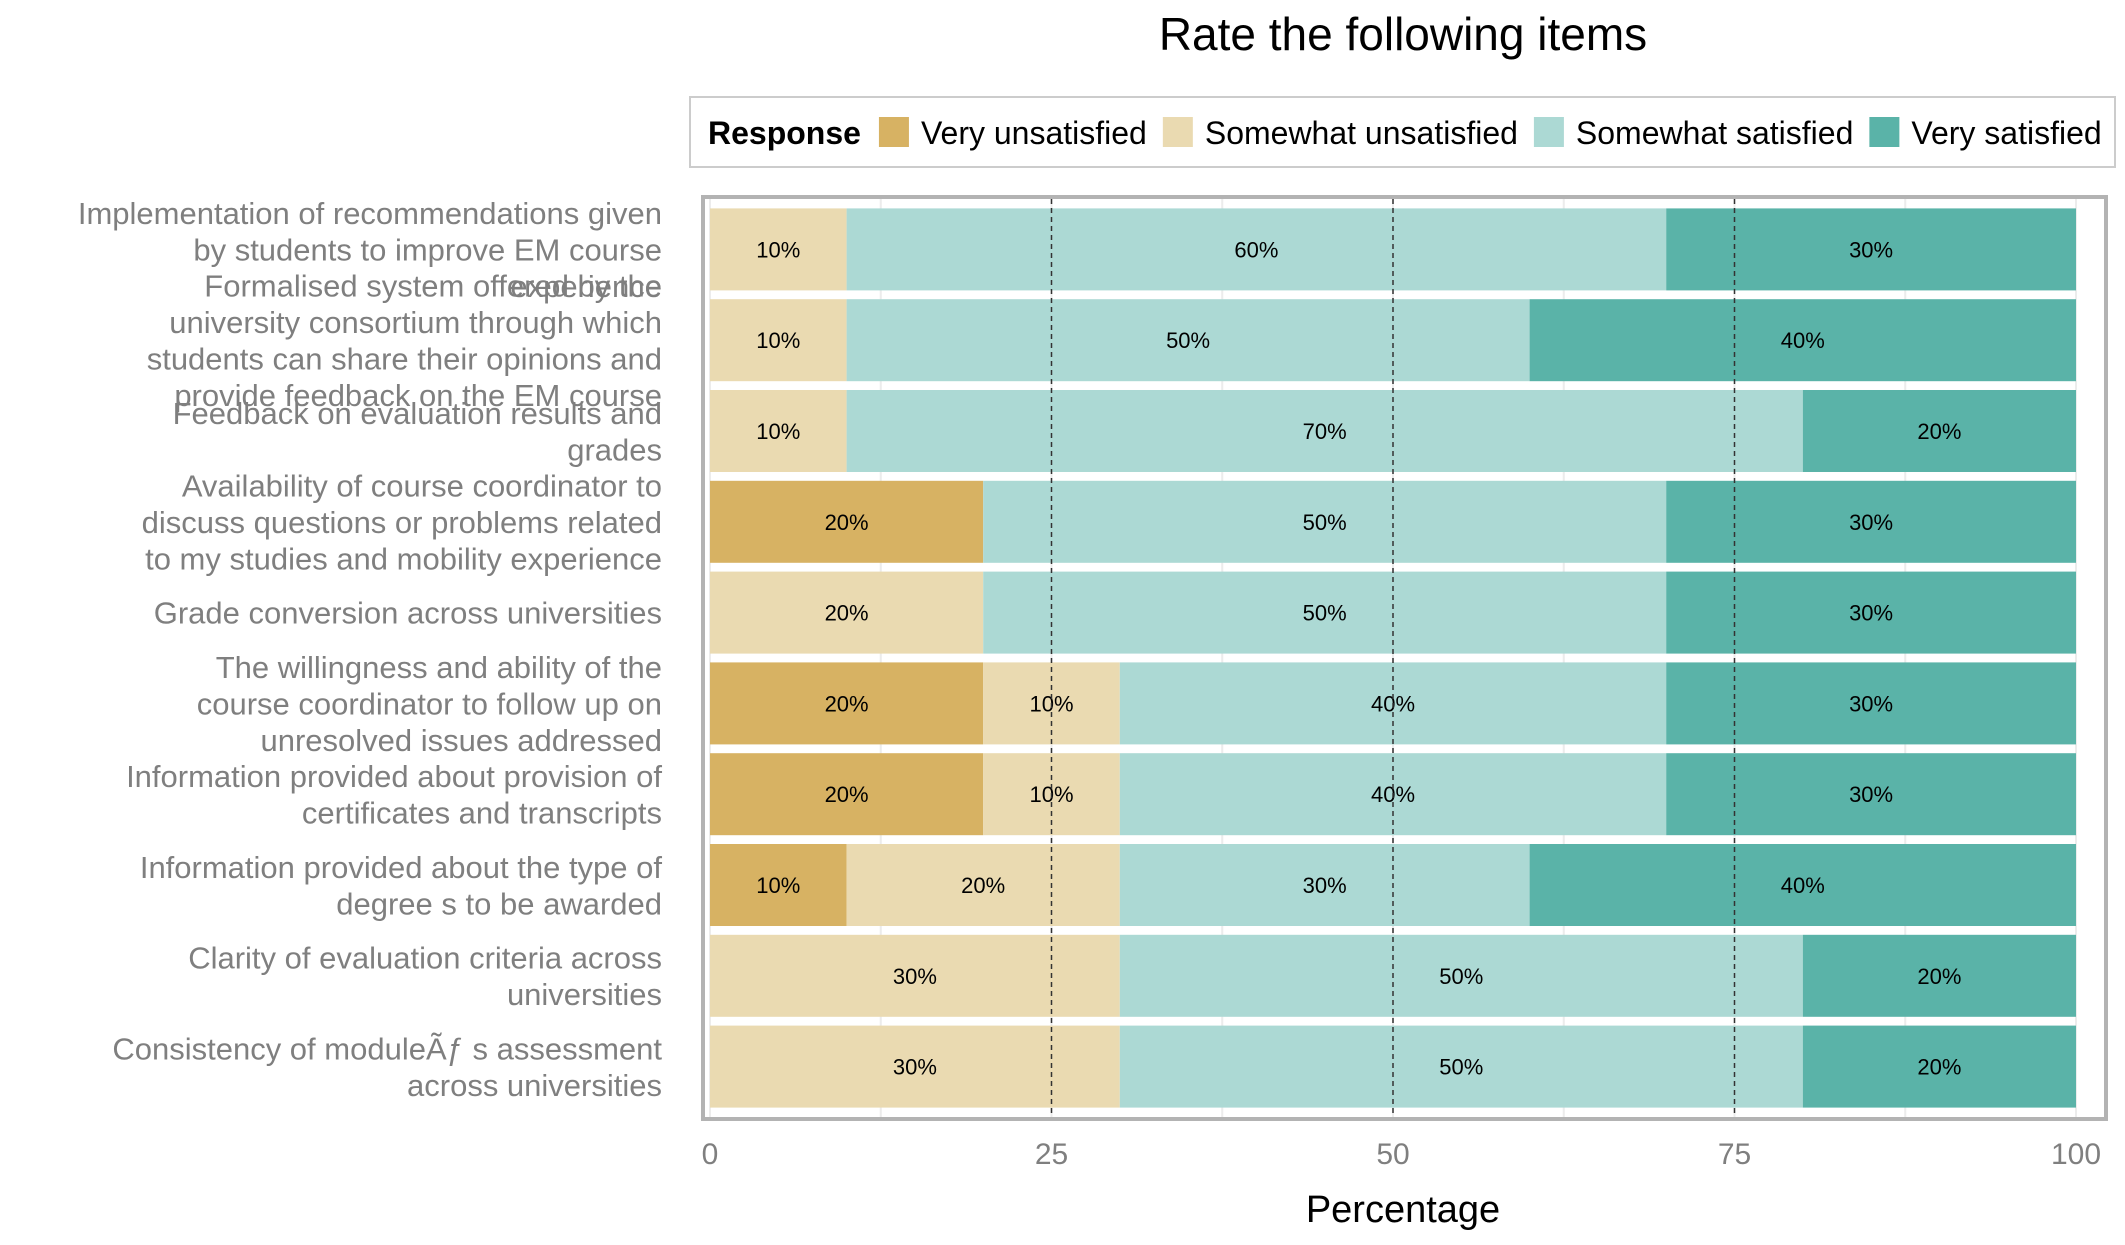 The width and height of the screenshot is (2125, 1245). Describe the element at coordinates (710, 1154) in the screenshot. I see `x-tick-label: 0` at that location.